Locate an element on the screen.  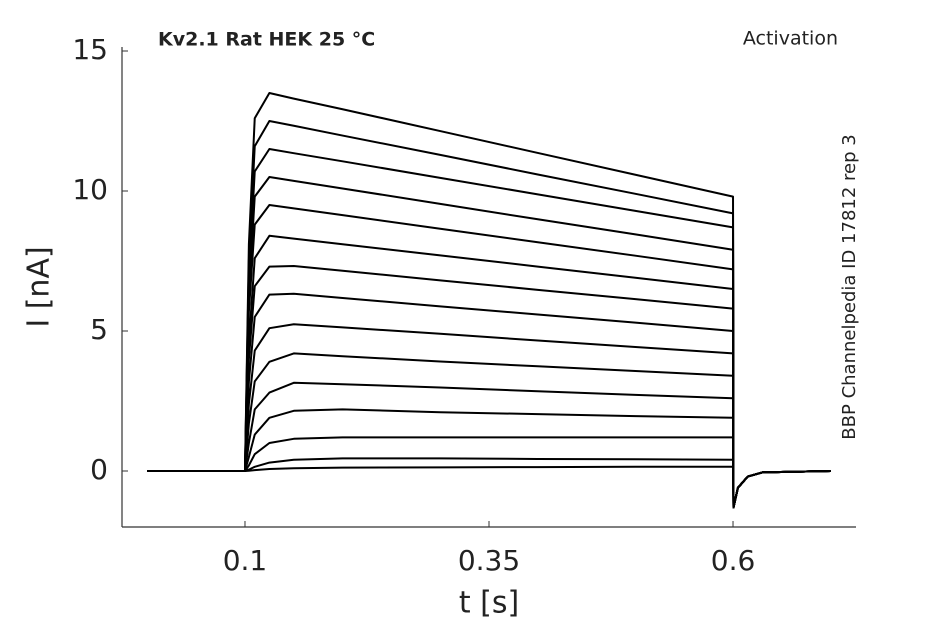
chart-subtitle: Activation is located at coordinates (790, 39).